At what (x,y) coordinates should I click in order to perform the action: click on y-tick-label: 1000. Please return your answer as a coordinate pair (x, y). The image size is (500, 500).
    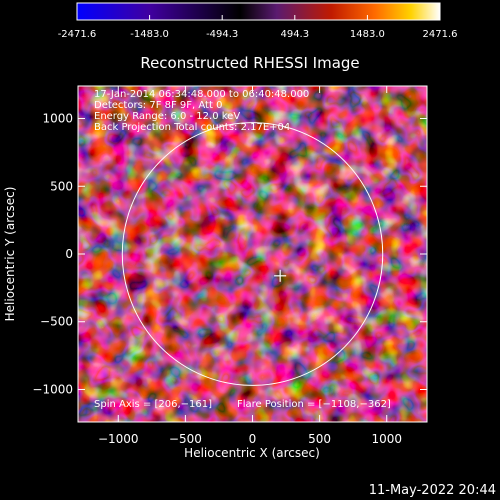
    Looking at the image, I should click on (57, 119).